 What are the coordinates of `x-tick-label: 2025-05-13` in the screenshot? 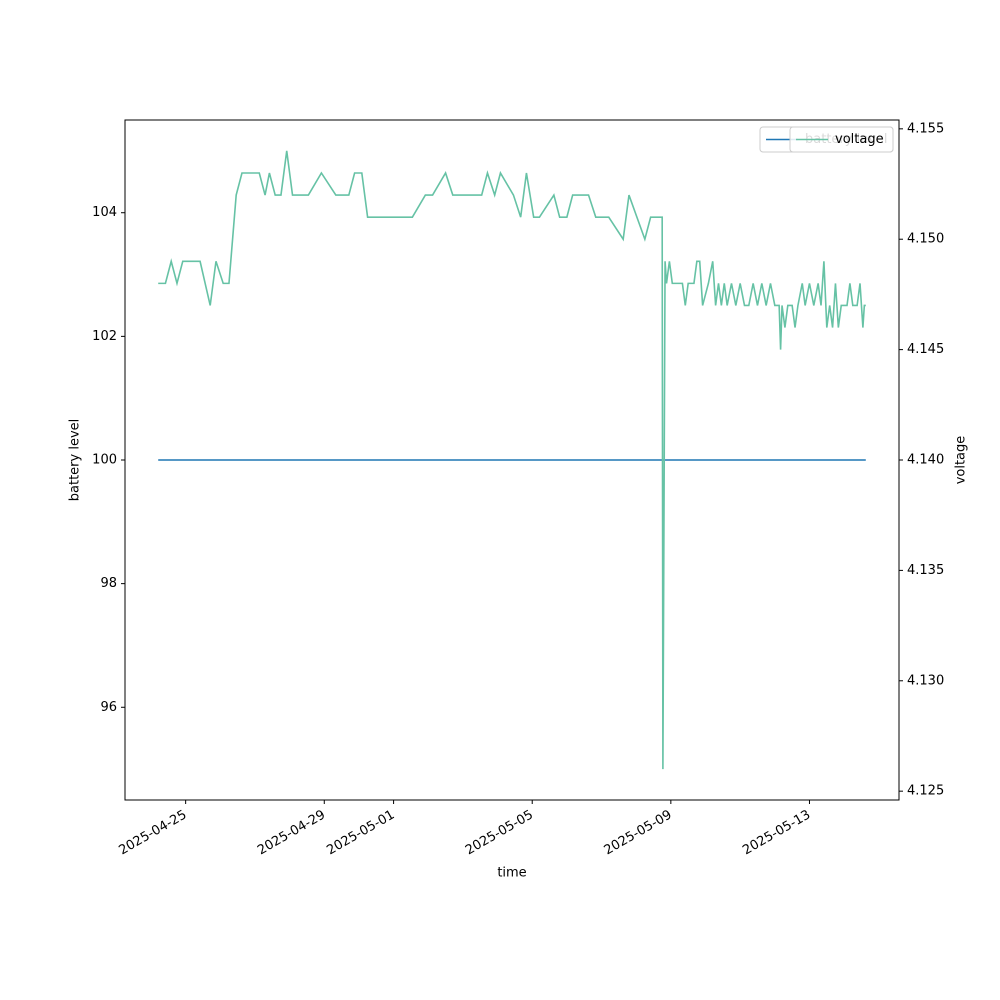 It's located at (776, 833).